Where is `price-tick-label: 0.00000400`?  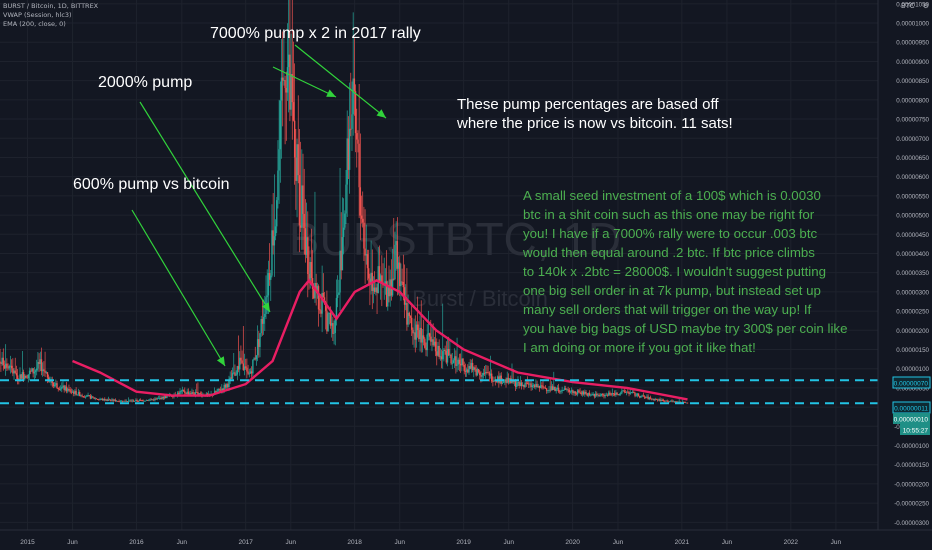 price-tick-label: 0.00000400 is located at coordinates (912, 254).